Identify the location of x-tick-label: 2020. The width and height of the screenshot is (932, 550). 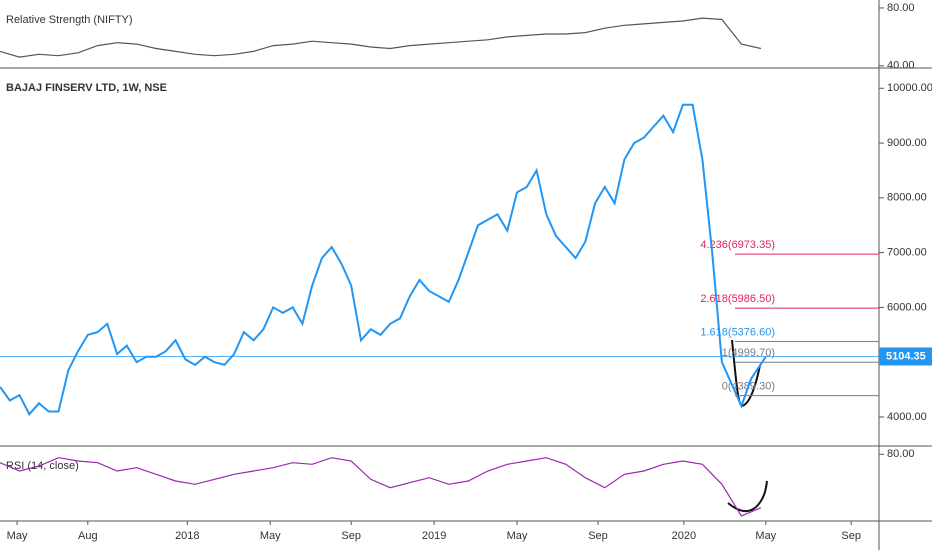
(684, 536).